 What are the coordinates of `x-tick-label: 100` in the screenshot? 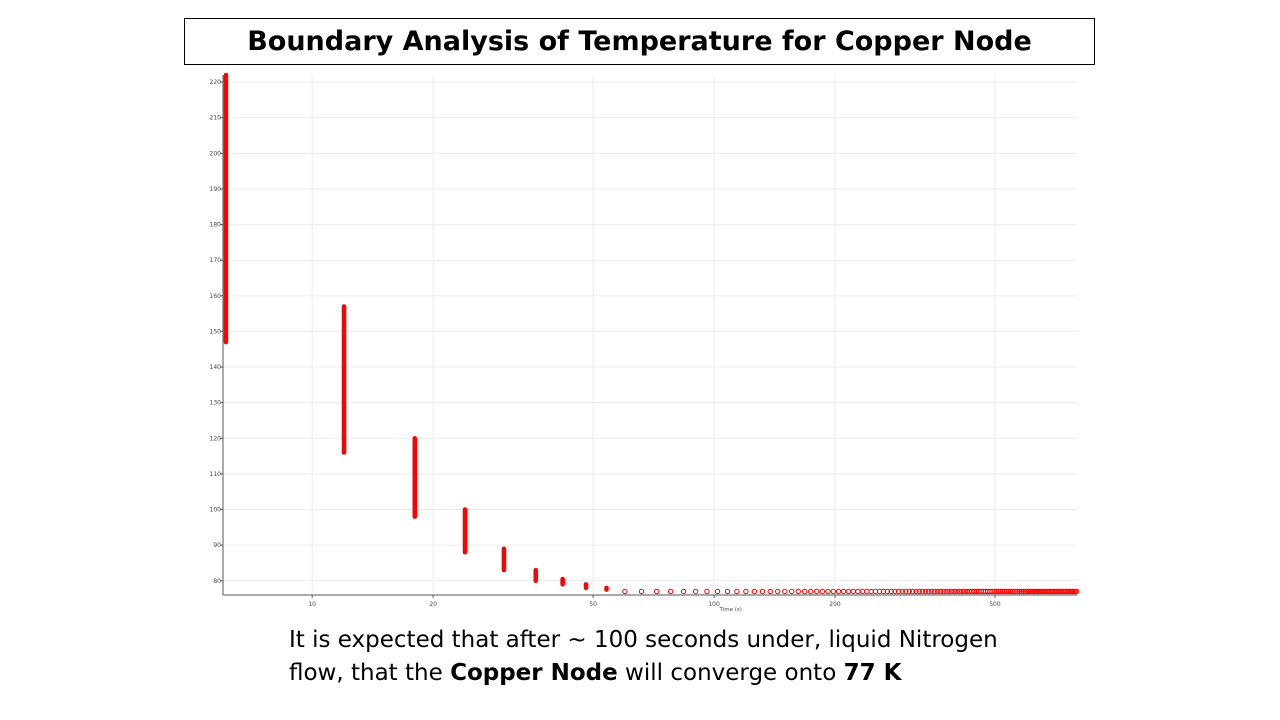 It's located at (714, 604).